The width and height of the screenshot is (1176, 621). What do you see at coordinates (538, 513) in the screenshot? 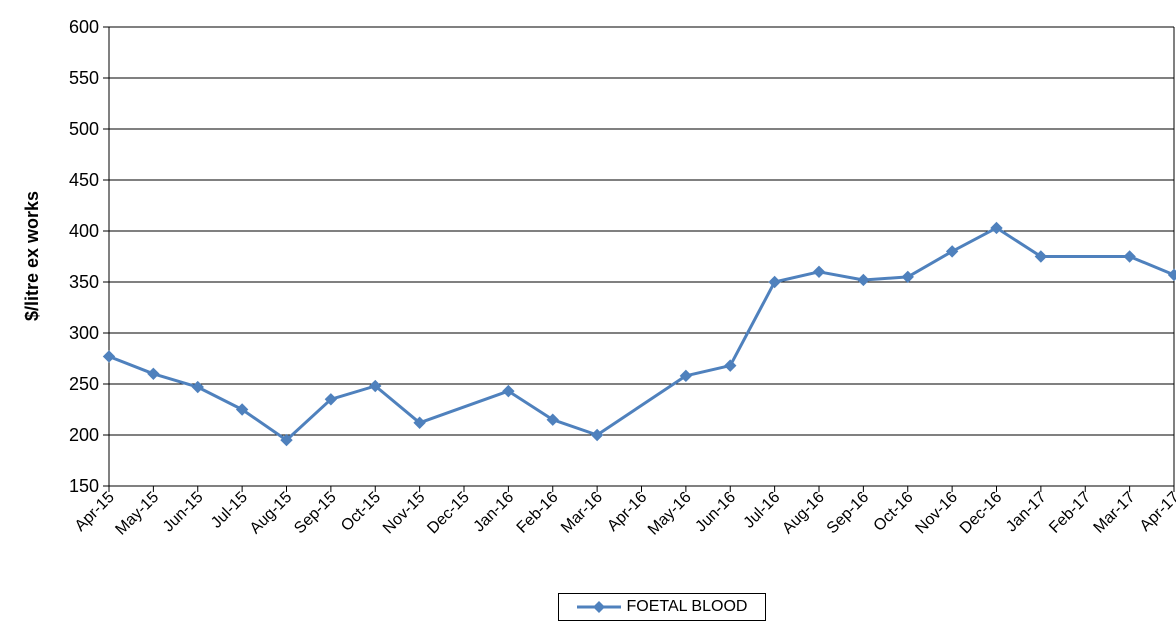
I see `x-tick-label-Feb-16: Feb-16` at bounding box center [538, 513].